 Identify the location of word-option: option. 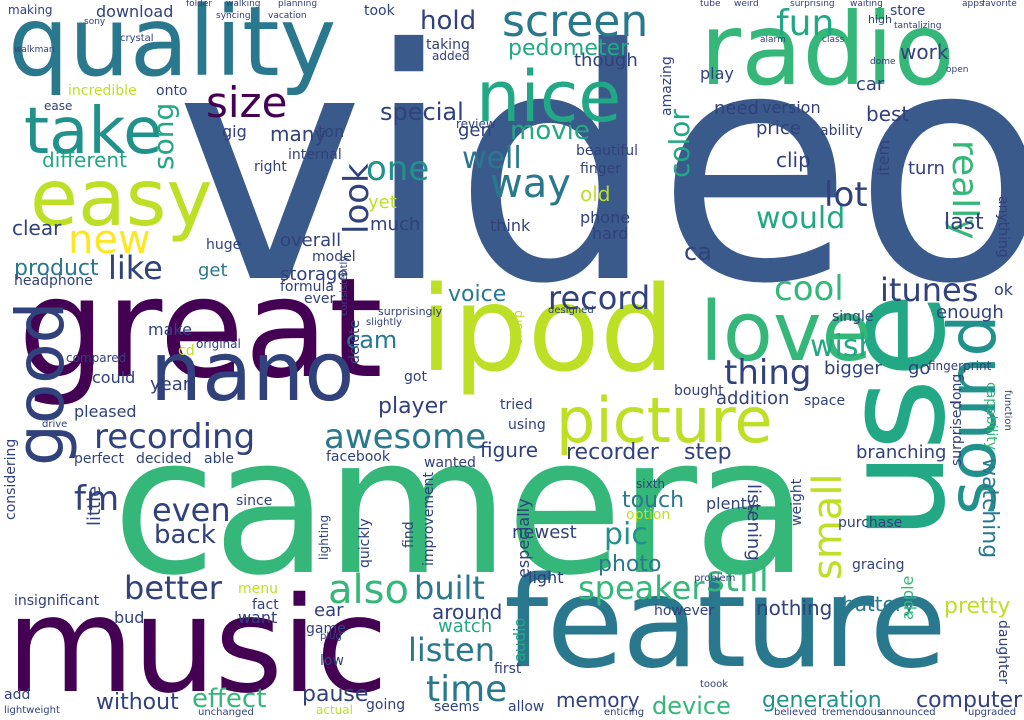
(648, 515).